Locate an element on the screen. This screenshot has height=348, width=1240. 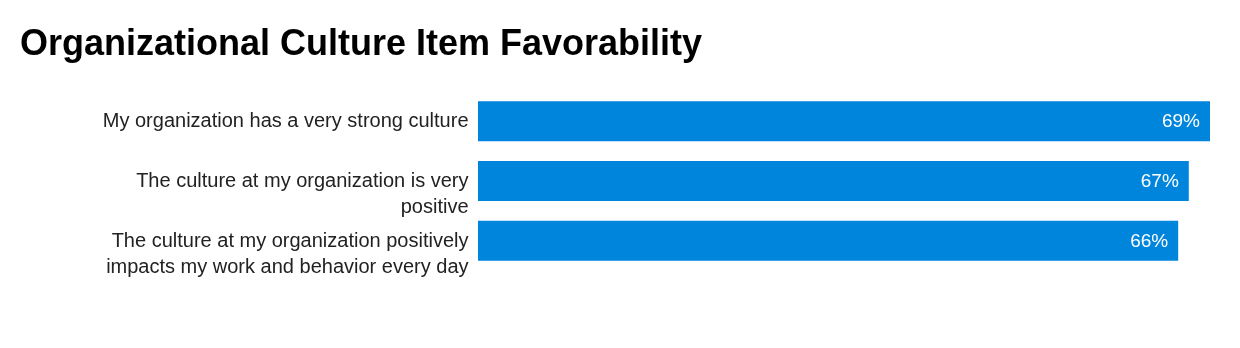
y-tick-label: The culture at my organization positively impacts my work and behavior every day is located at coordinates (287, 252).